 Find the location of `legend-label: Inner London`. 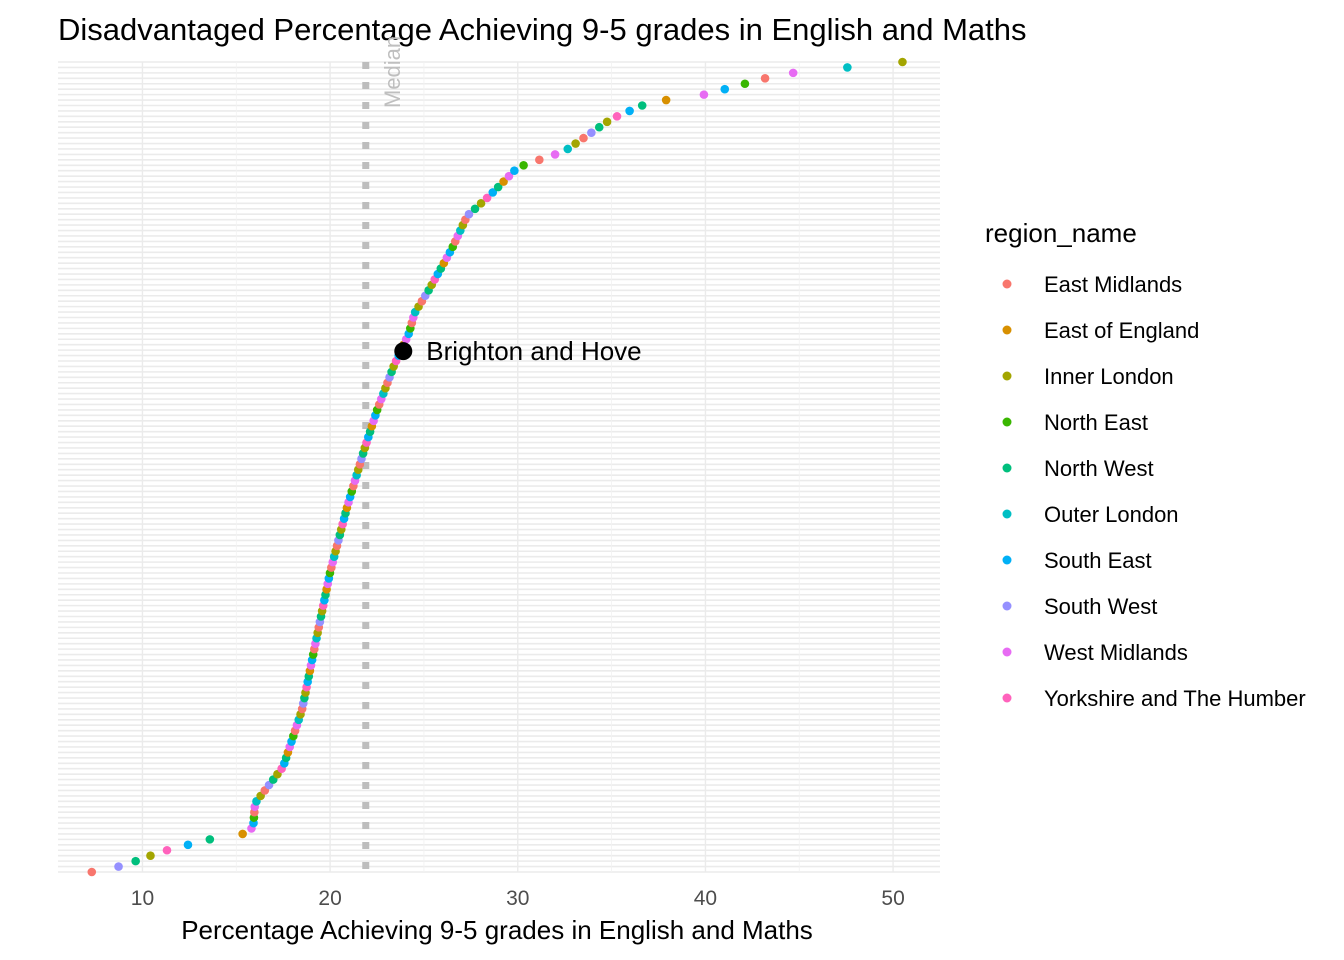

legend-label: Inner London is located at coordinates (1109, 376).